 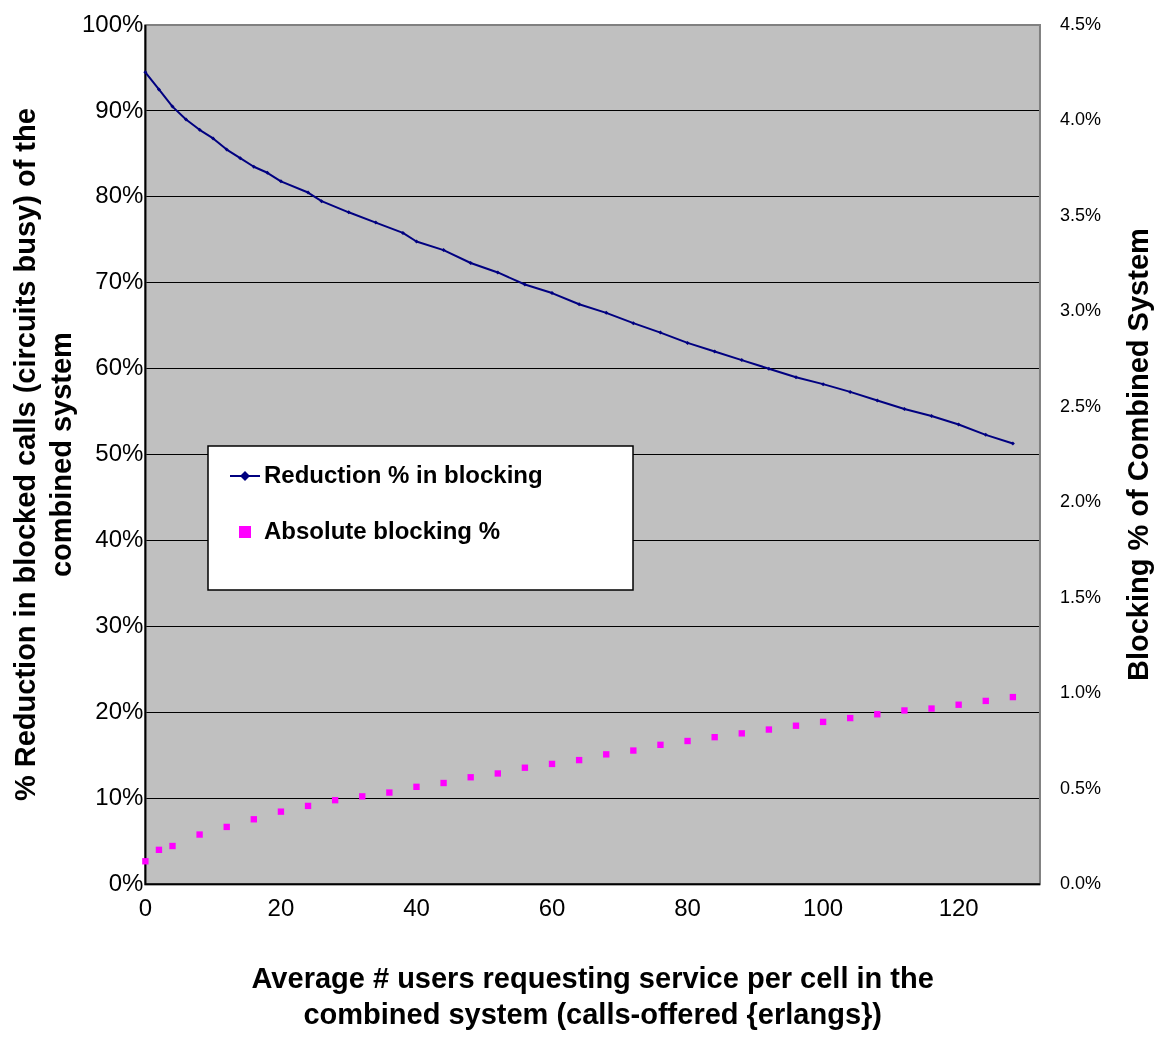 What do you see at coordinates (1080, 692) in the screenshot?
I see `y2-tick-label: 1.0%` at bounding box center [1080, 692].